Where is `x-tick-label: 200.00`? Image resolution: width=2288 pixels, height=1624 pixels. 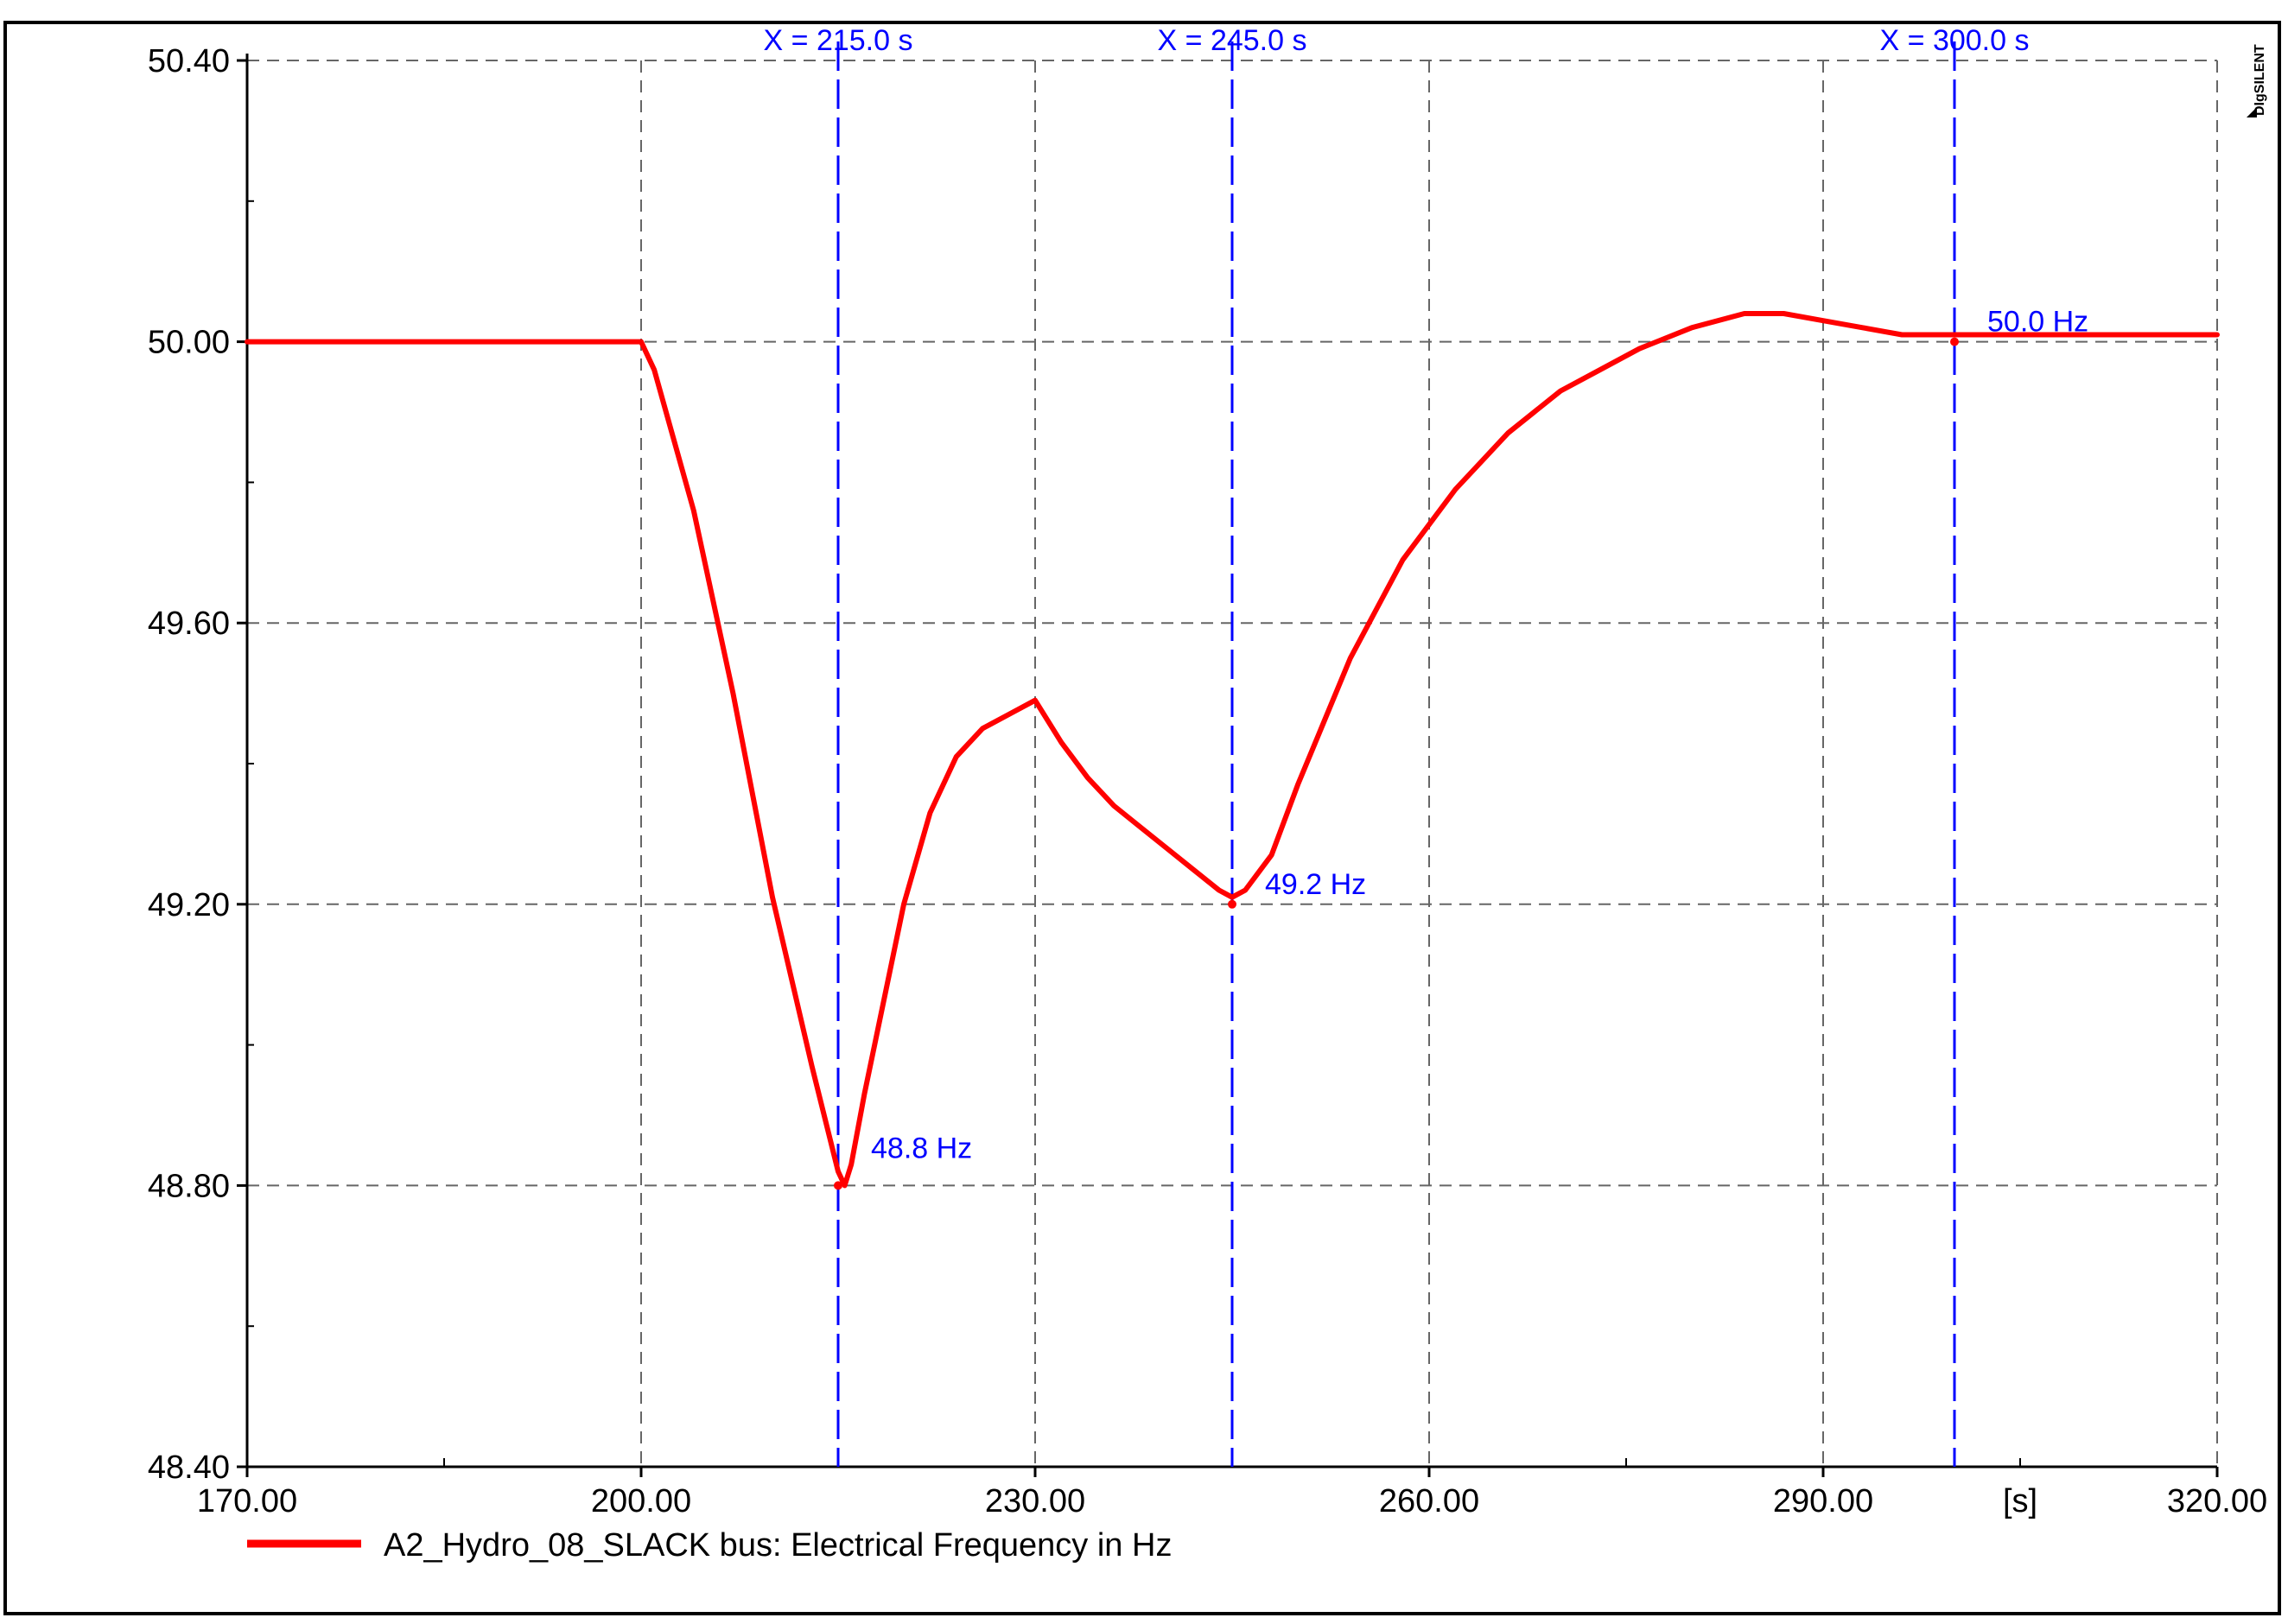 x-tick-label: 200.00 is located at coordinates (641, 1501).